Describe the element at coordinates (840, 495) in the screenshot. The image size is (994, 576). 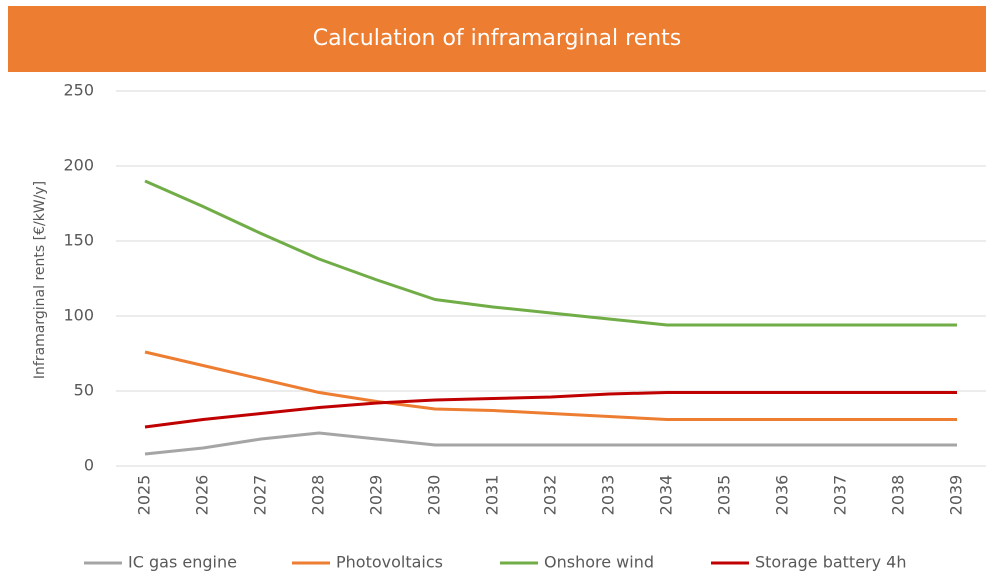
I see `x-tick-label: 2037` at that location.